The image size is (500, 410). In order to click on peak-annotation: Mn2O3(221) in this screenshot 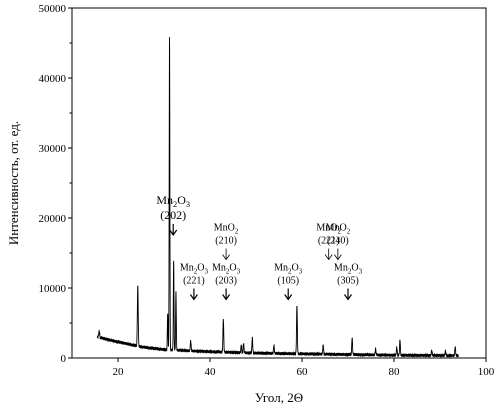, I will do `click(194, 282)`.